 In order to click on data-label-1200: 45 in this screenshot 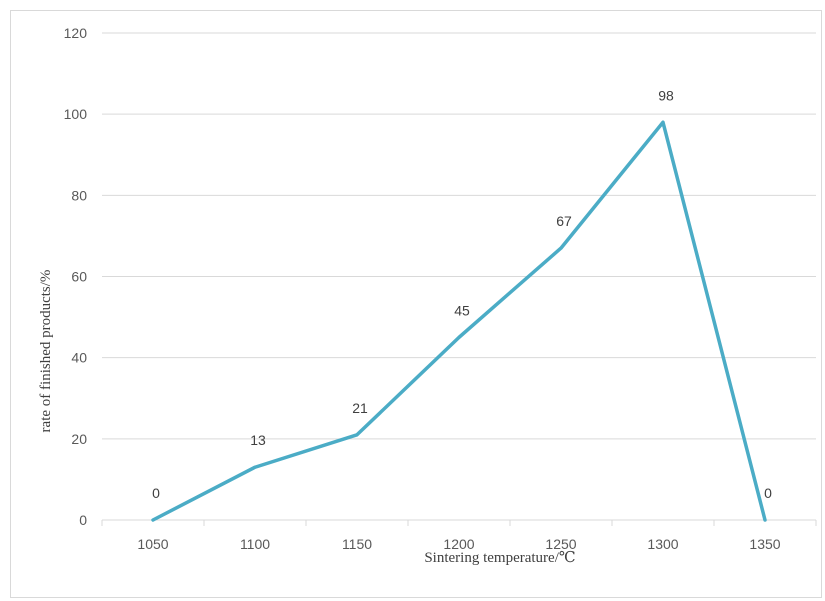, I will do `click(462, 310)`.